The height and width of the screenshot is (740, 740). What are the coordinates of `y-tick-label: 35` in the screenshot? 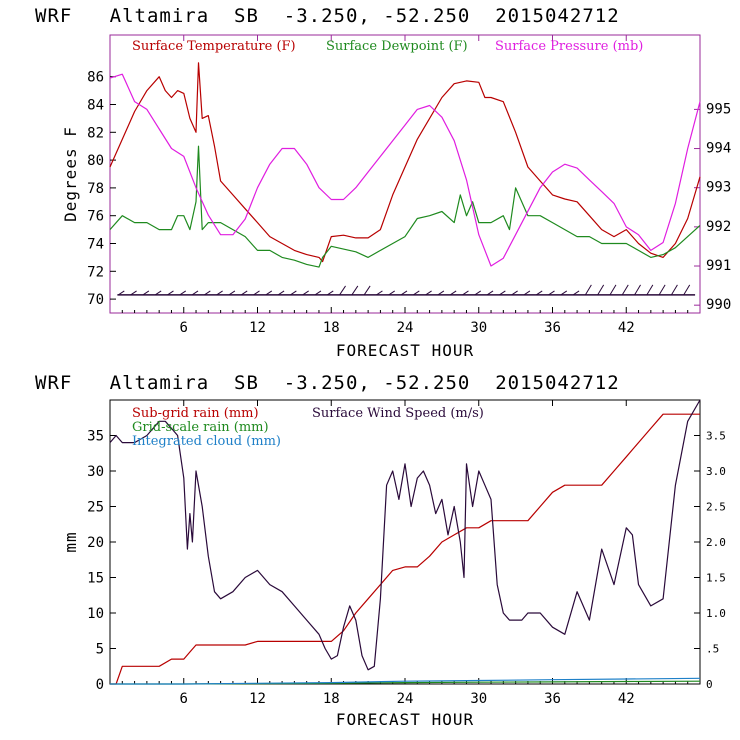 It's located at (95, 437).